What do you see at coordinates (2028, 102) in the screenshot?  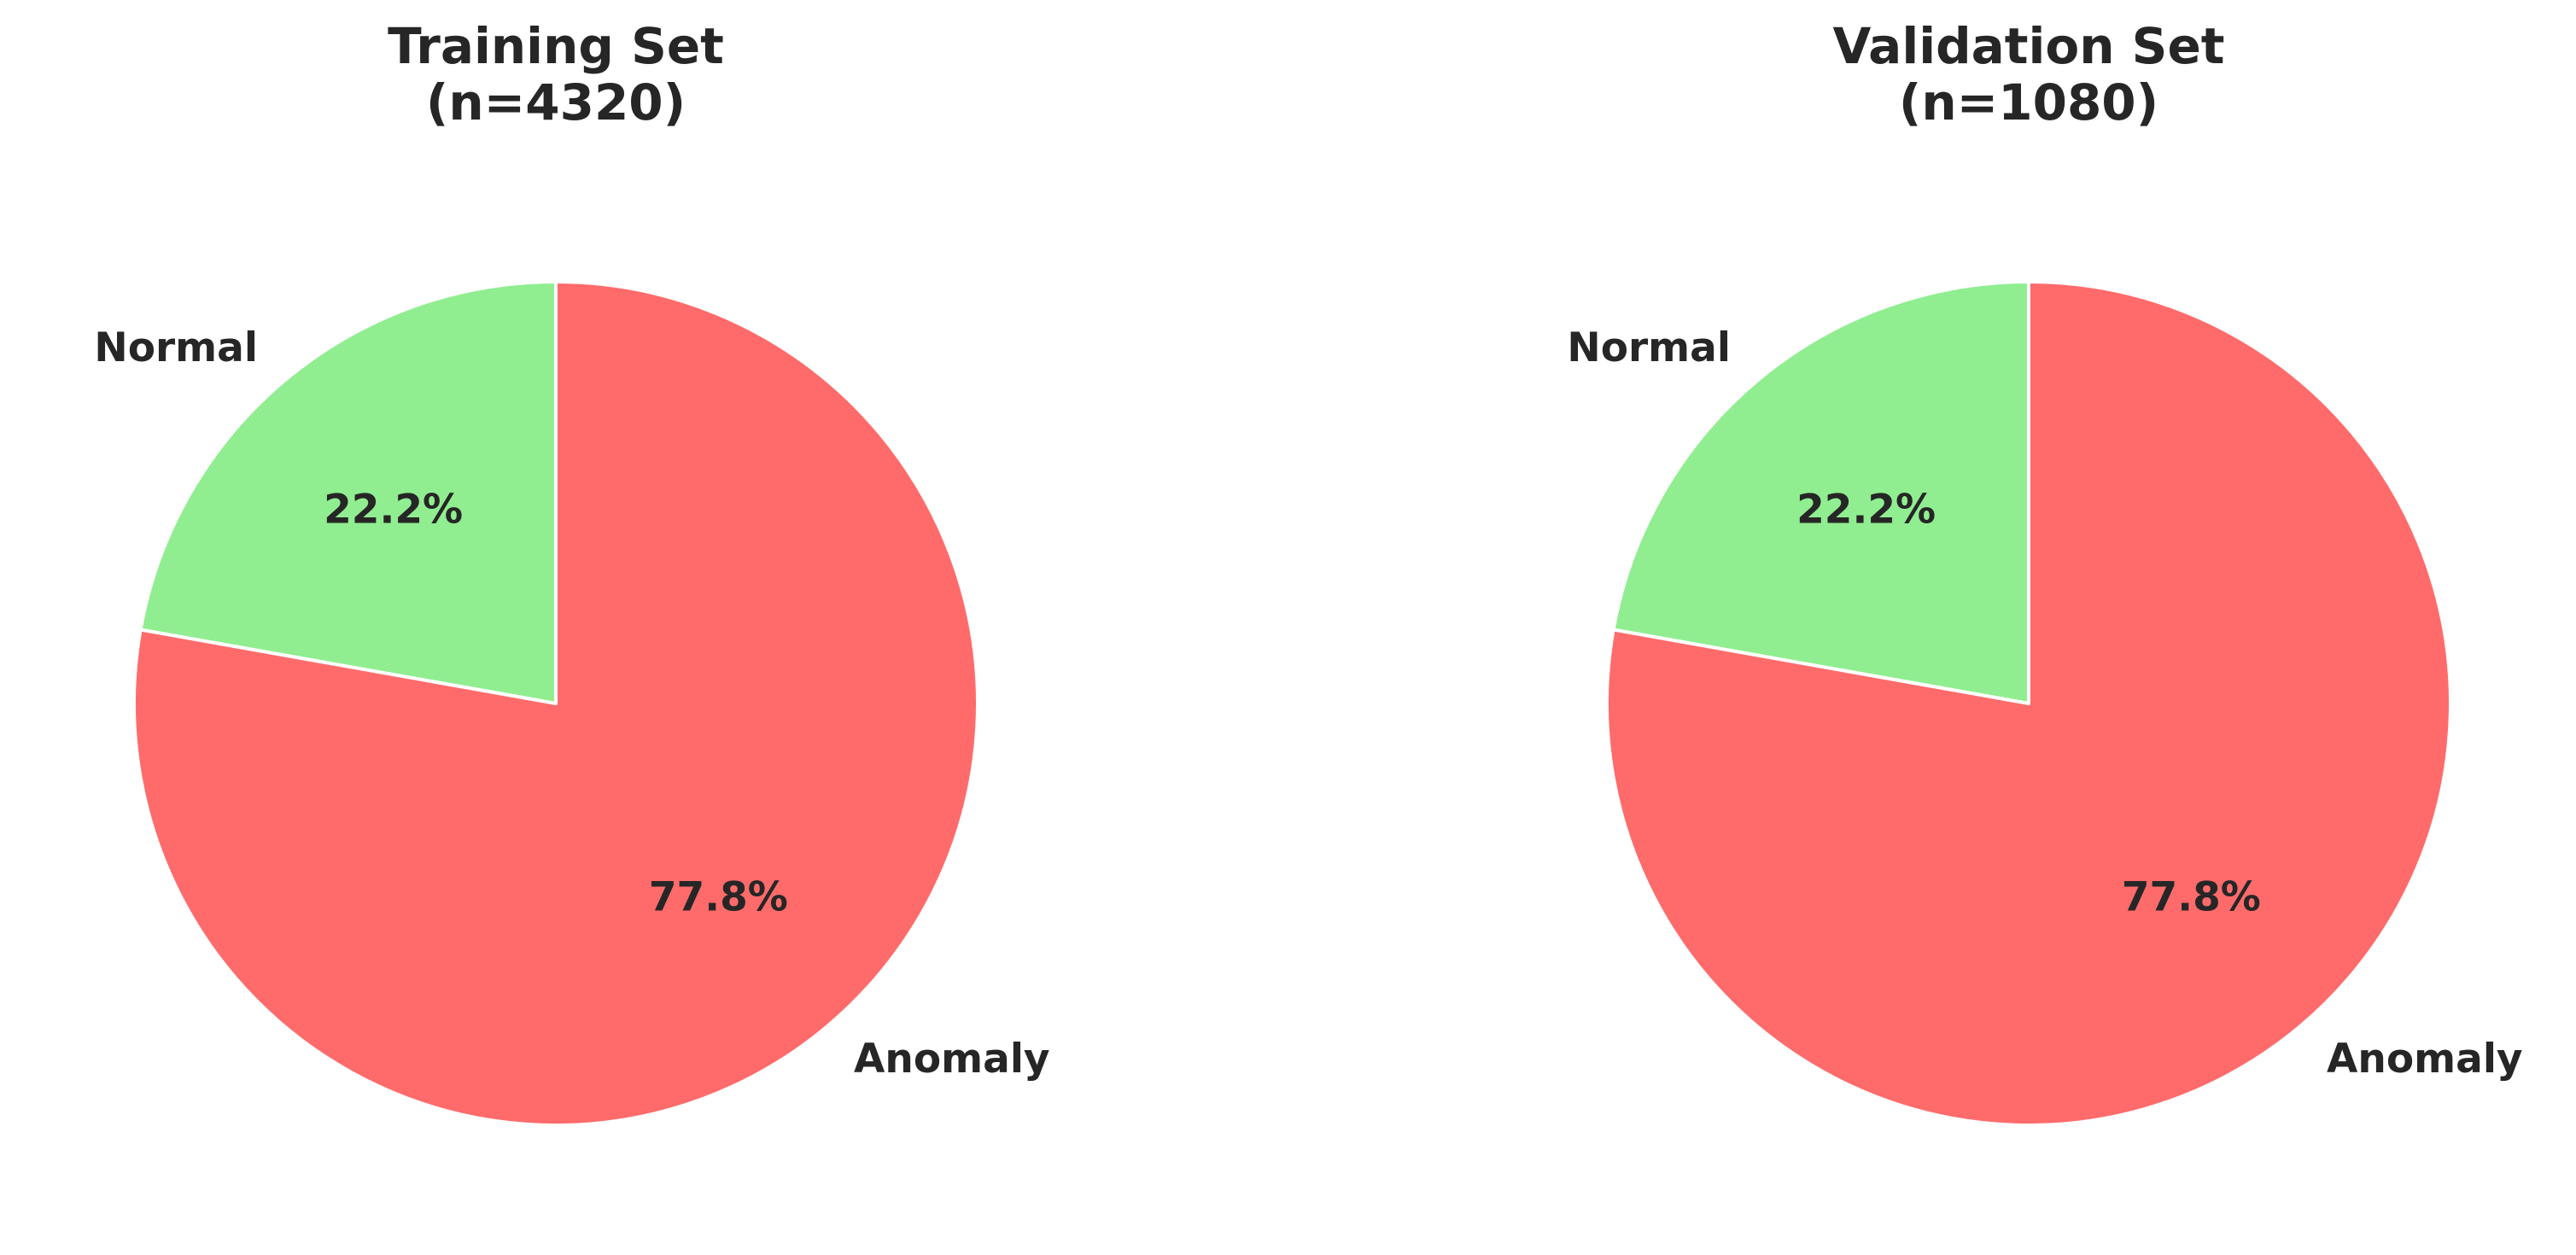 I see `chart-title-line-2: (n=1080)` at bounding box center [2028, 102].